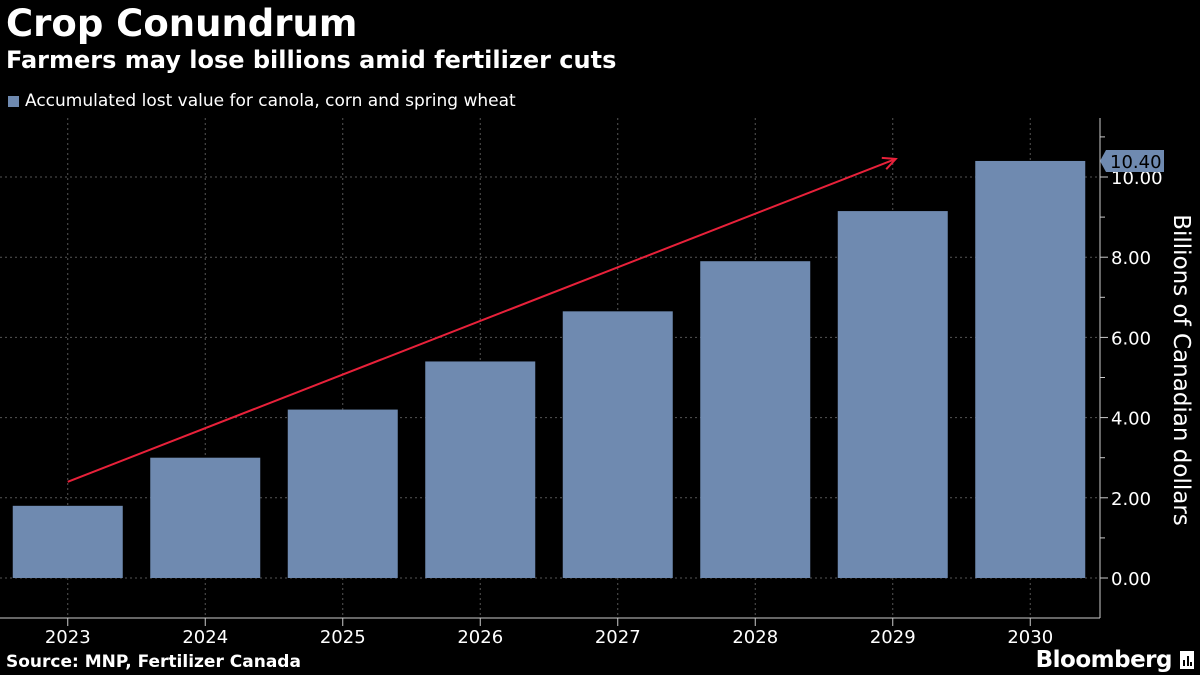 The height and width of the screenshot is (675, 1200). Describe the element at coordinates (343, 637) in the screenshot. I see `x-tick-label: 2025` at that location.